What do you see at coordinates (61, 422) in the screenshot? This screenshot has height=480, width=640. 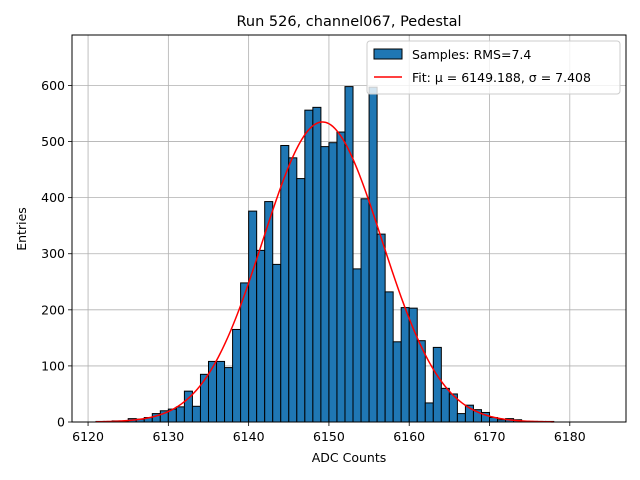 I see `y-tick-label: 0` at bounding box center [61, 422].